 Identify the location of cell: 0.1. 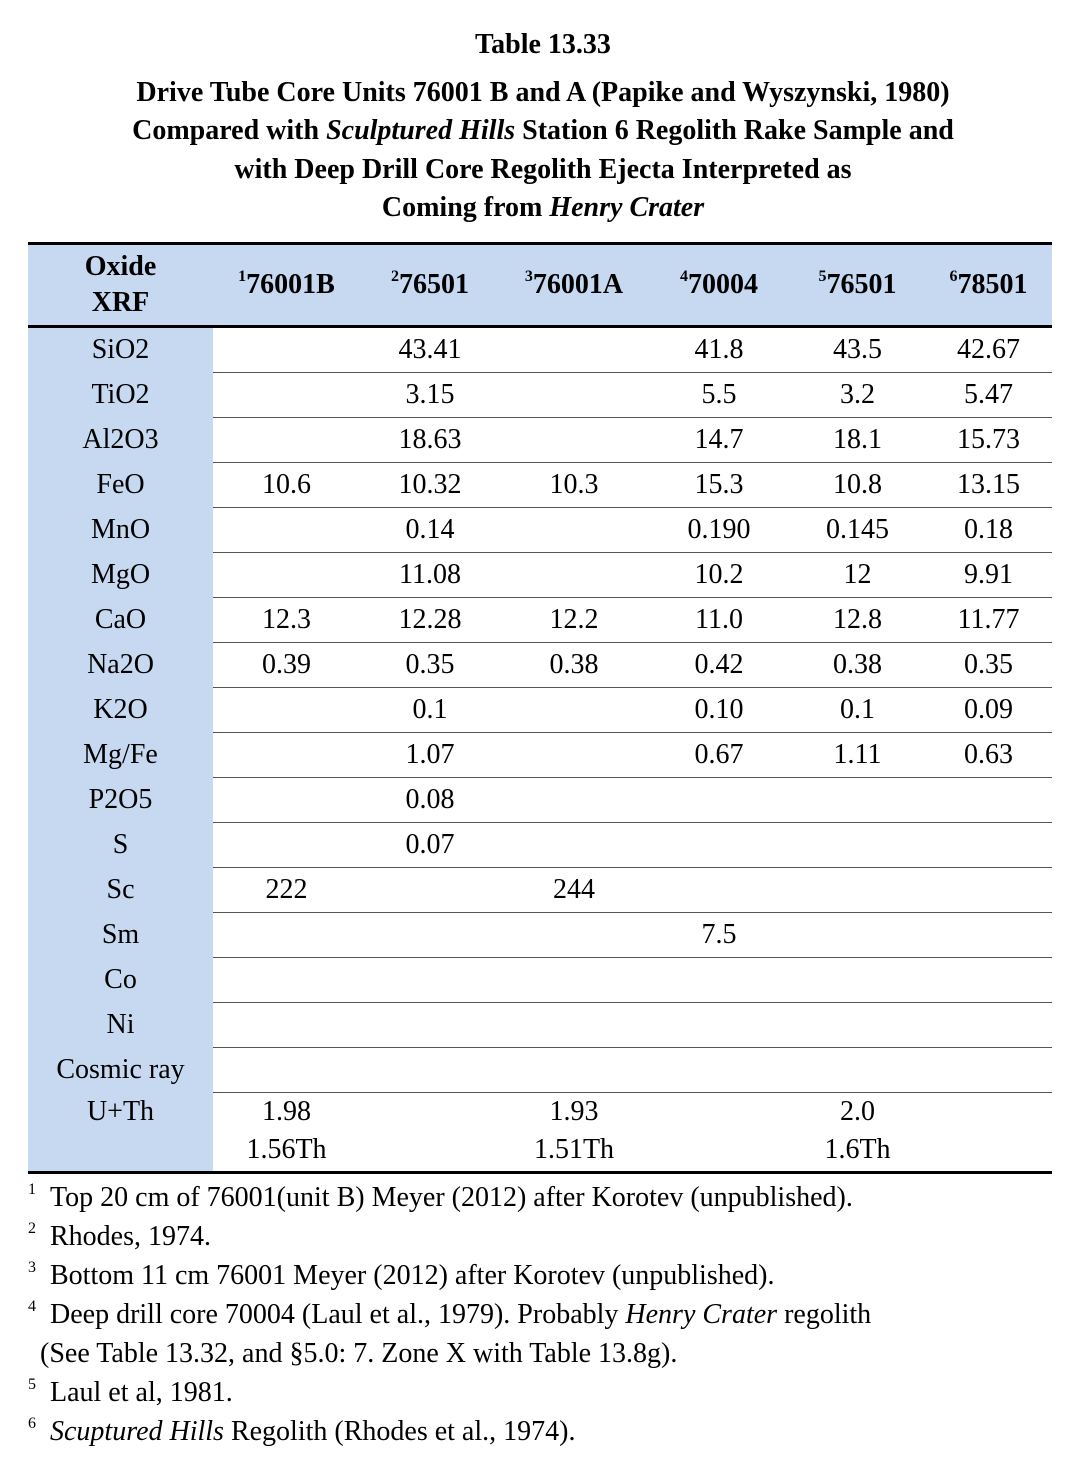
(430, 710).